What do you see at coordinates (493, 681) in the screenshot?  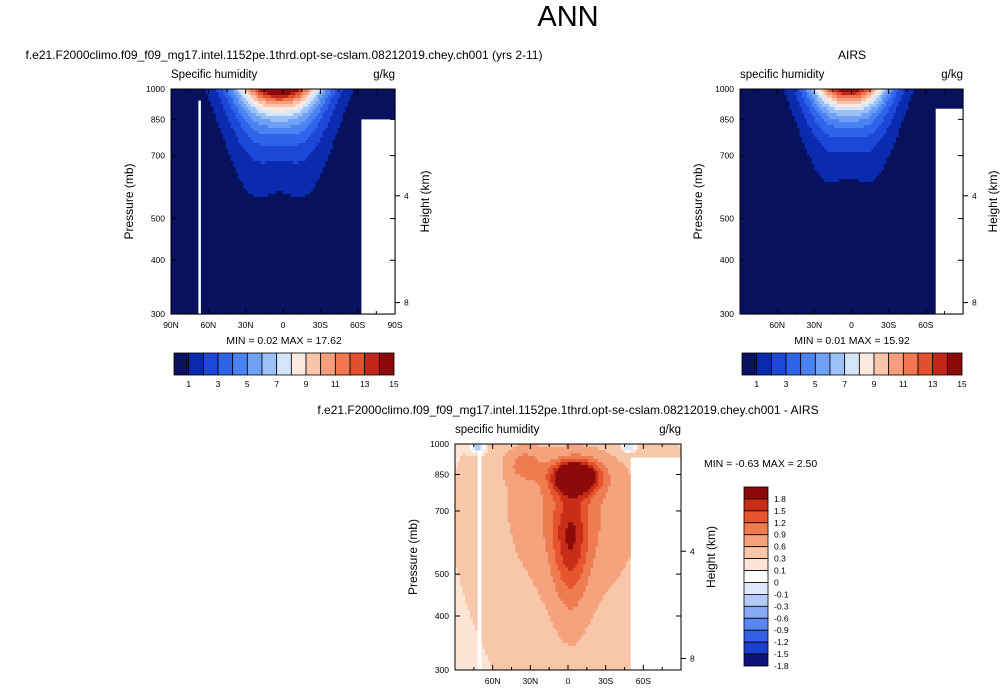 I see `x-tick-label: 60N` at bounding box center [493, 681].